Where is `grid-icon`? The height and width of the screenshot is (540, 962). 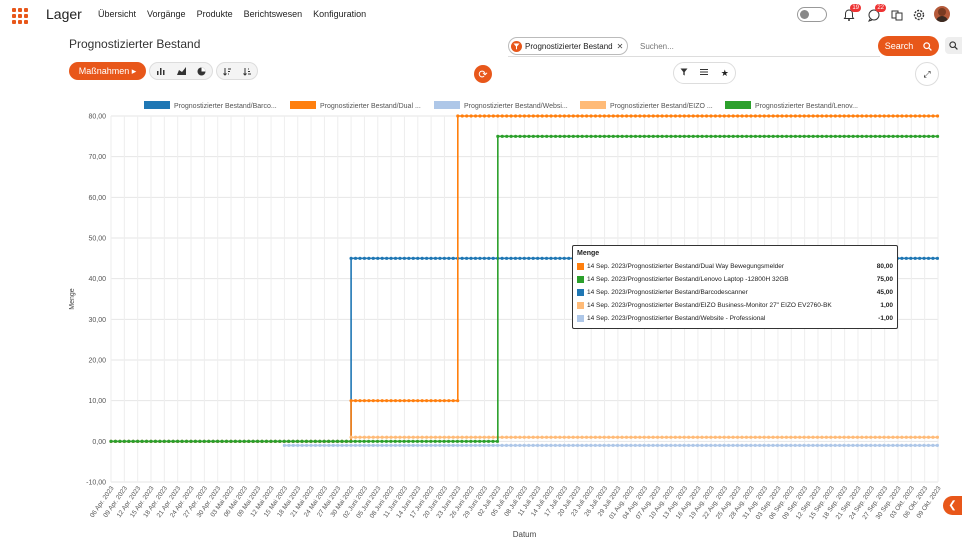
grid-icon is located at coordinates (20, 16).